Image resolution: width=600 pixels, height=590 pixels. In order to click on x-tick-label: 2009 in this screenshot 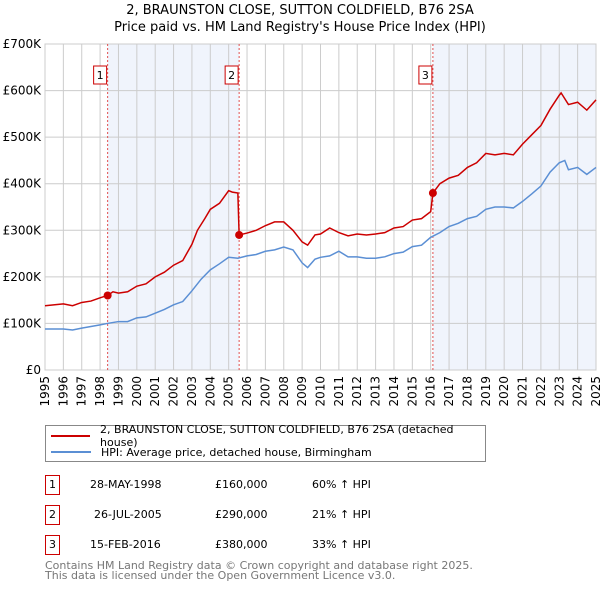, I will do `click(302, 391)`.